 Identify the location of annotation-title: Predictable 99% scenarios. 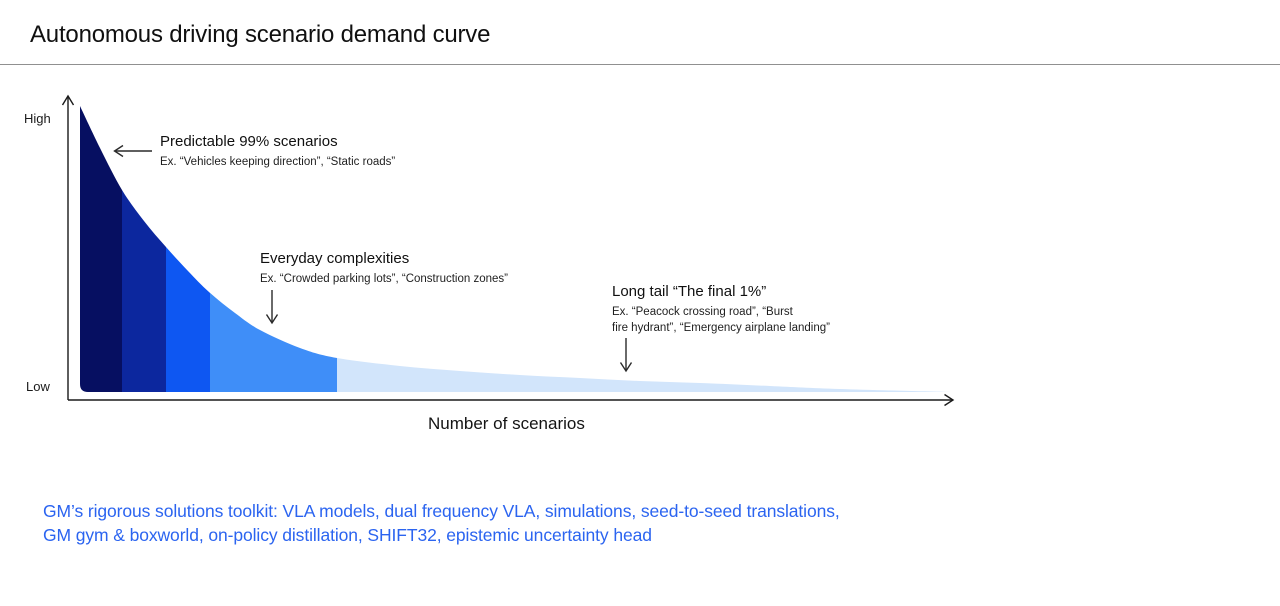
(249, 141).